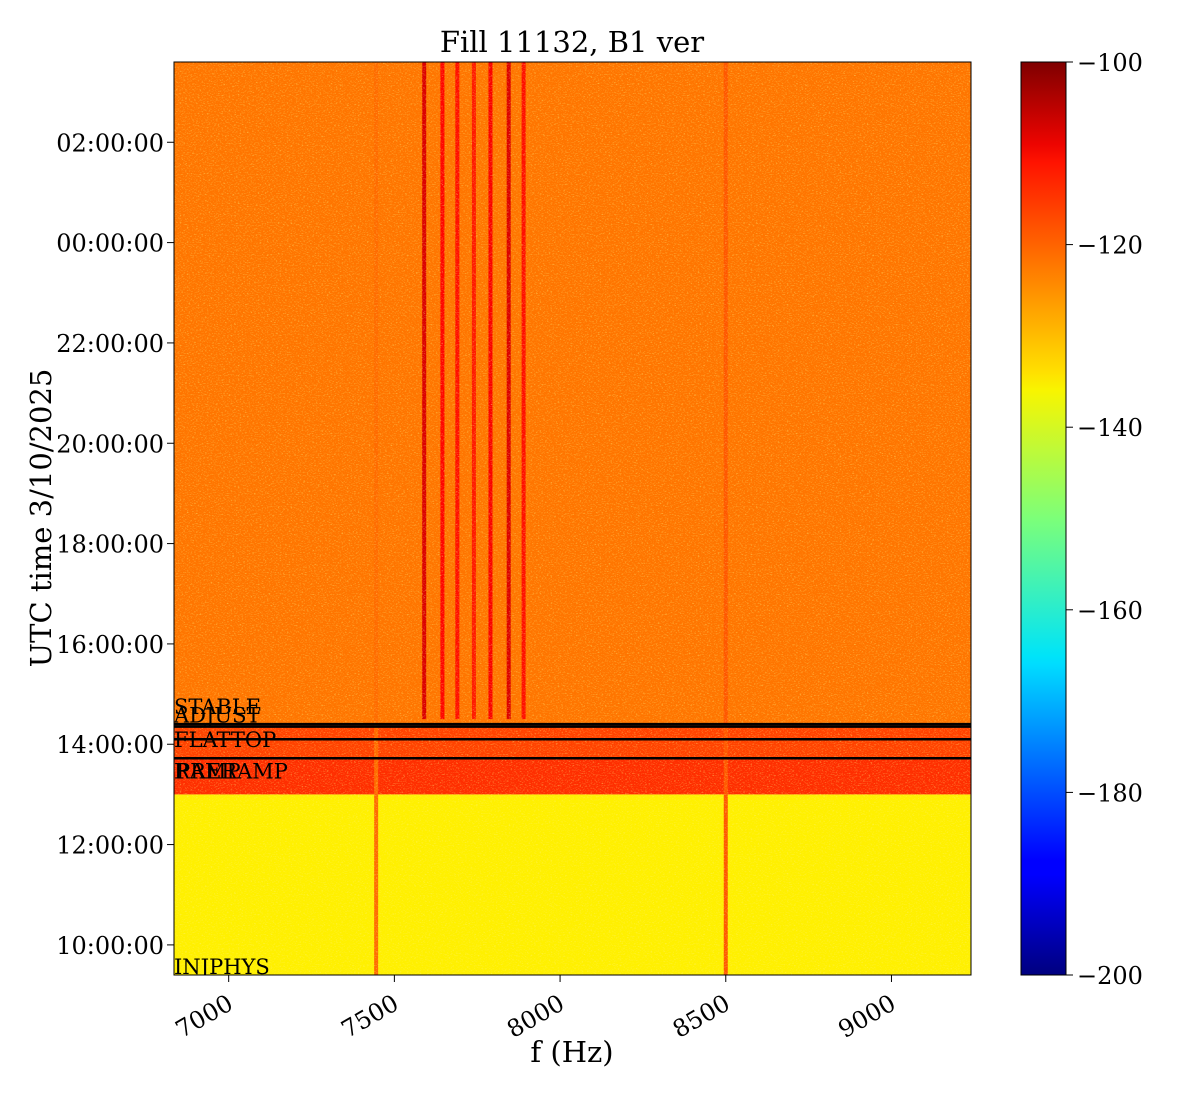 Image resolution: width=1200 pixels, height=1100 pixels. I want to click on y-tick-label: 02:00:00, so click(110, 143).